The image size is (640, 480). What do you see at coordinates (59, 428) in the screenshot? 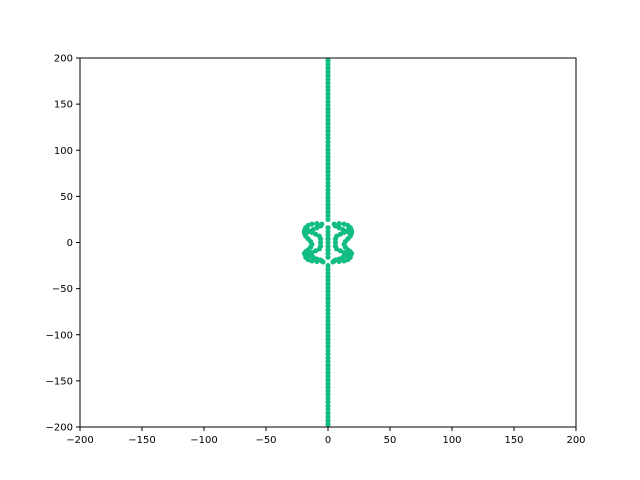
I see `y-tick-label: −200` at bounding box center [59, 428].